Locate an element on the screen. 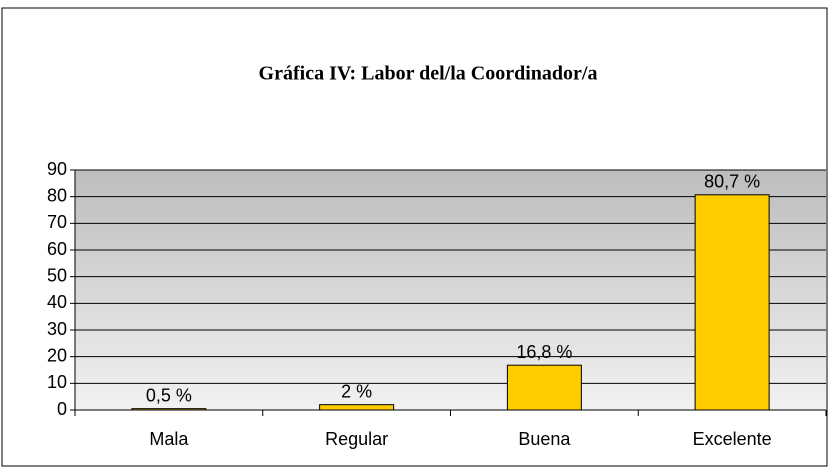 The width and height of the screenshot is (829, 473). y-tick-label: 80 is located at coordinates (57, 195).